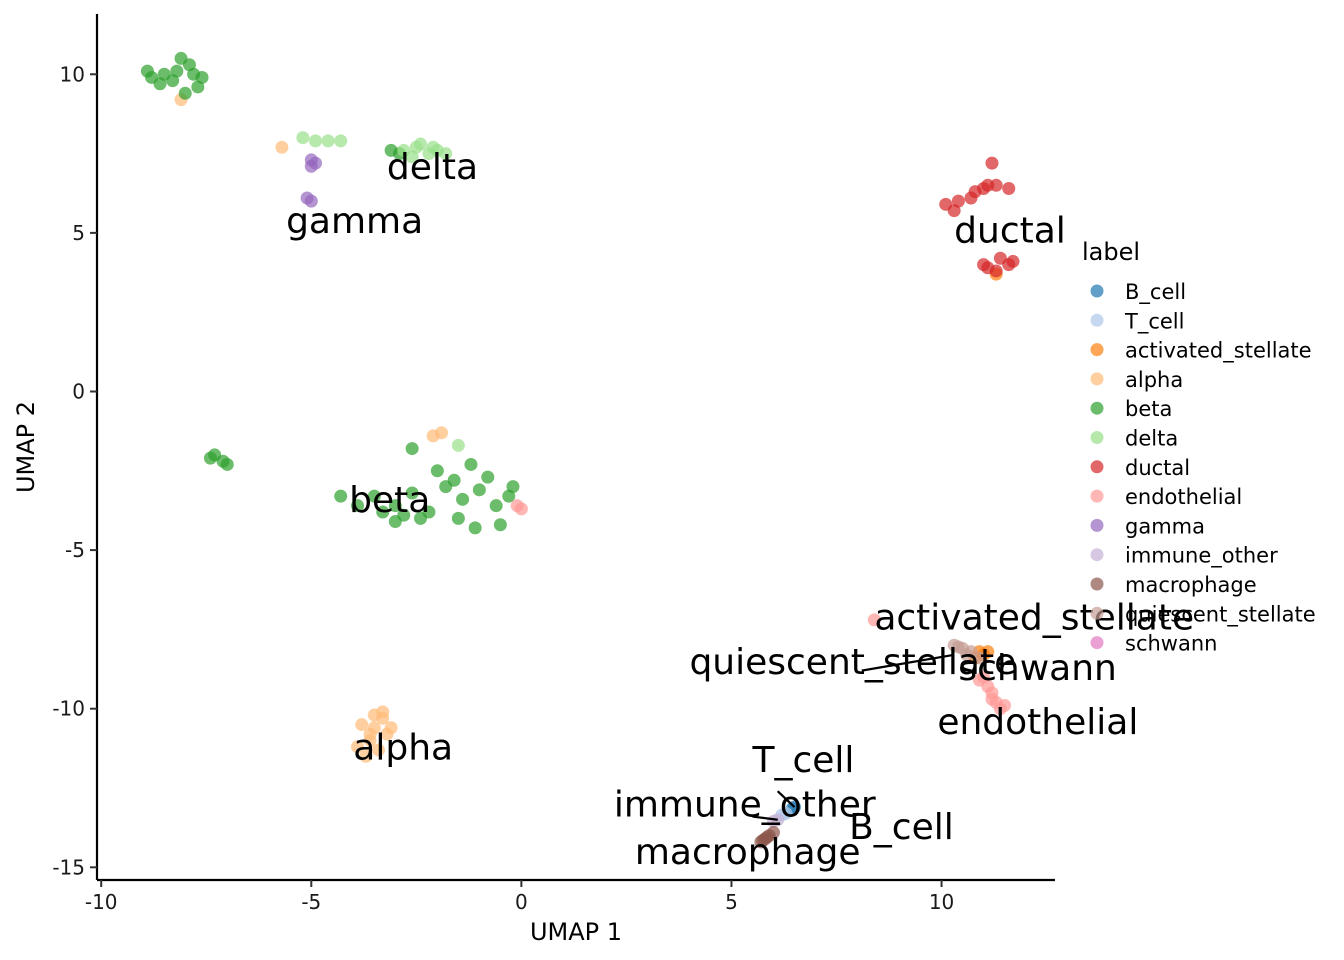  What do you see at coordinates (1097, 467) in the screenshot?
I see `legend-swatch-ductal` at bounding box center [1097, 467].